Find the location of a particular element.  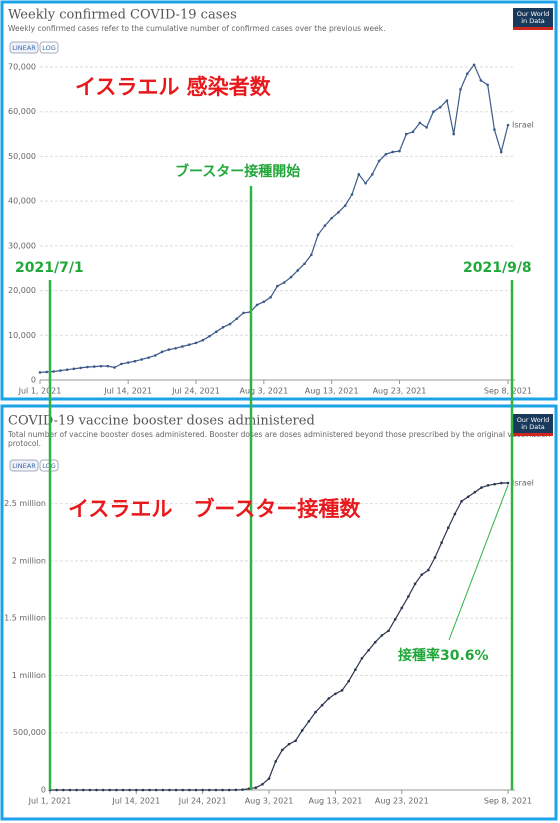

y-tick-label: 2.5 million is located at coordinates (25, 503).